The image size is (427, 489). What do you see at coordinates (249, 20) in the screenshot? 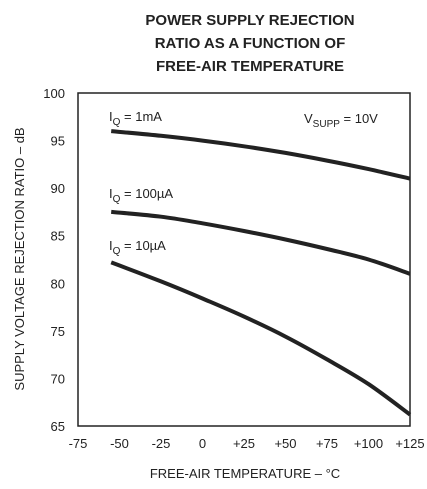
I see `chart-title-line-1: POWER SUPPLY REJECTION` at bounding box center [249, 20].